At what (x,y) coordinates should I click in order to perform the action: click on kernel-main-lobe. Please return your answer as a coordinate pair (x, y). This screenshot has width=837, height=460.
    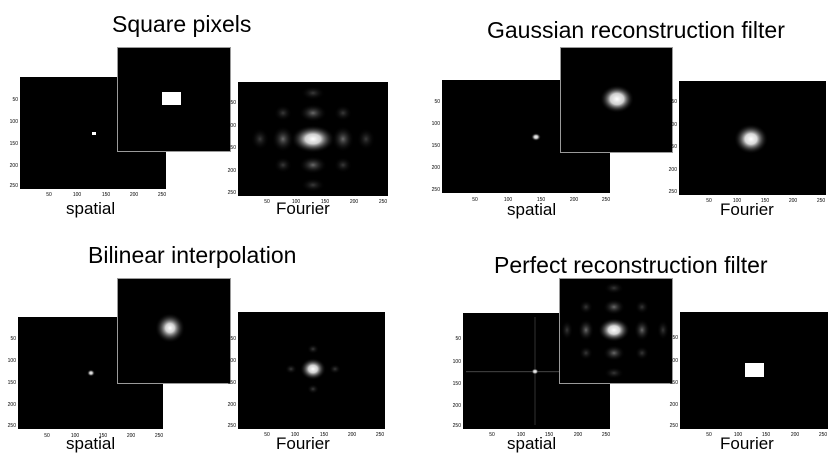
    Looking at the image, I should click on (614, 330).